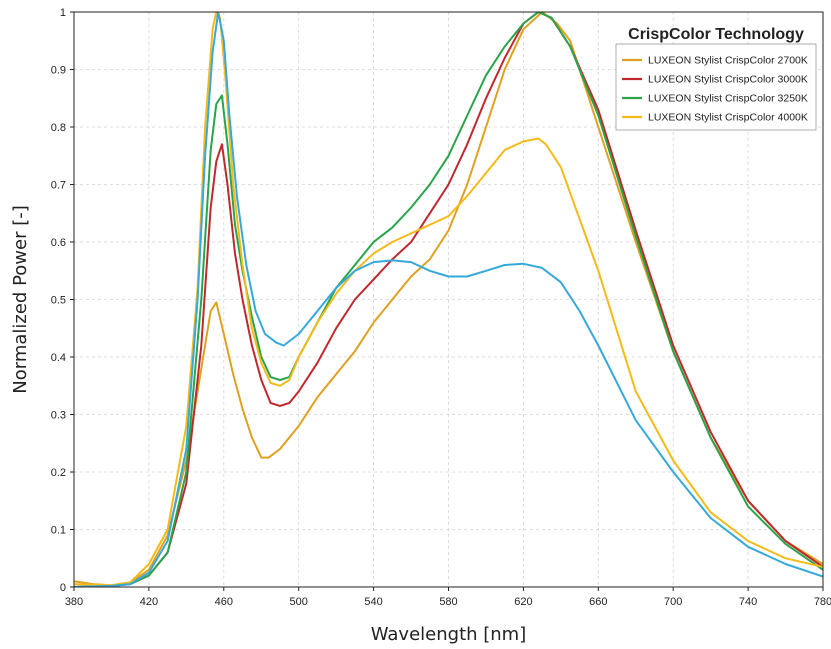 This screenshot has width=831, height=649. I want to click on y-tick-label: 0.5, so click(58, 301).